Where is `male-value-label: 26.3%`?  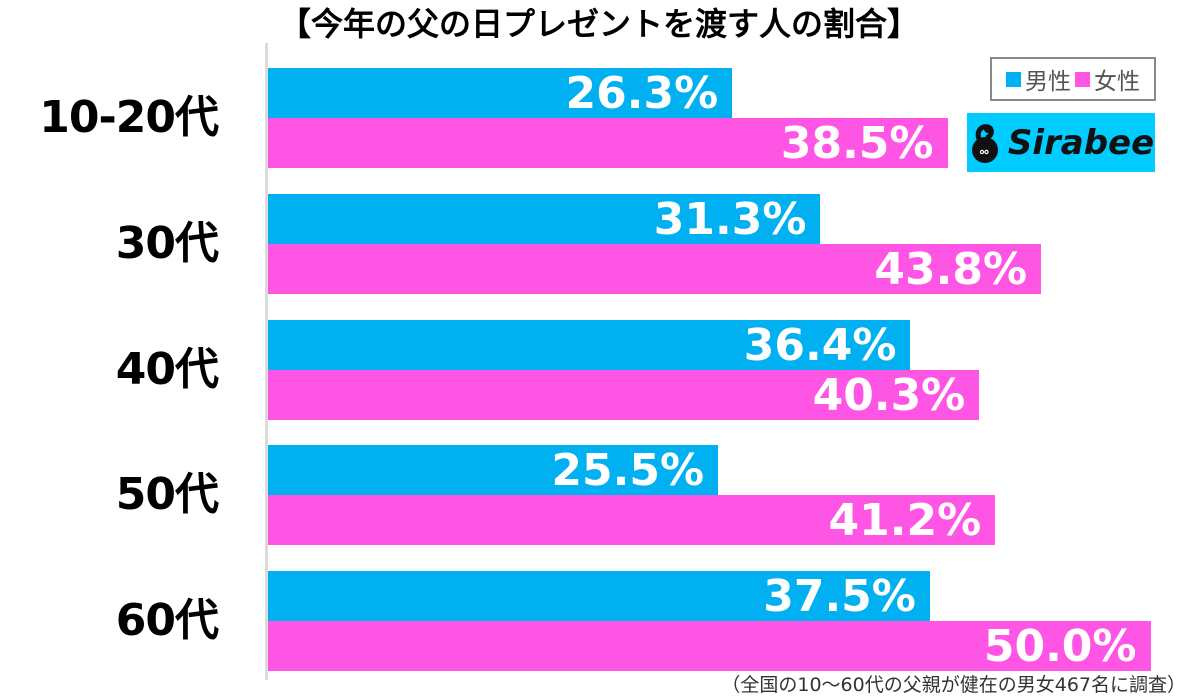
male-value-label: 26.3% is located at coordinates (642, 93).